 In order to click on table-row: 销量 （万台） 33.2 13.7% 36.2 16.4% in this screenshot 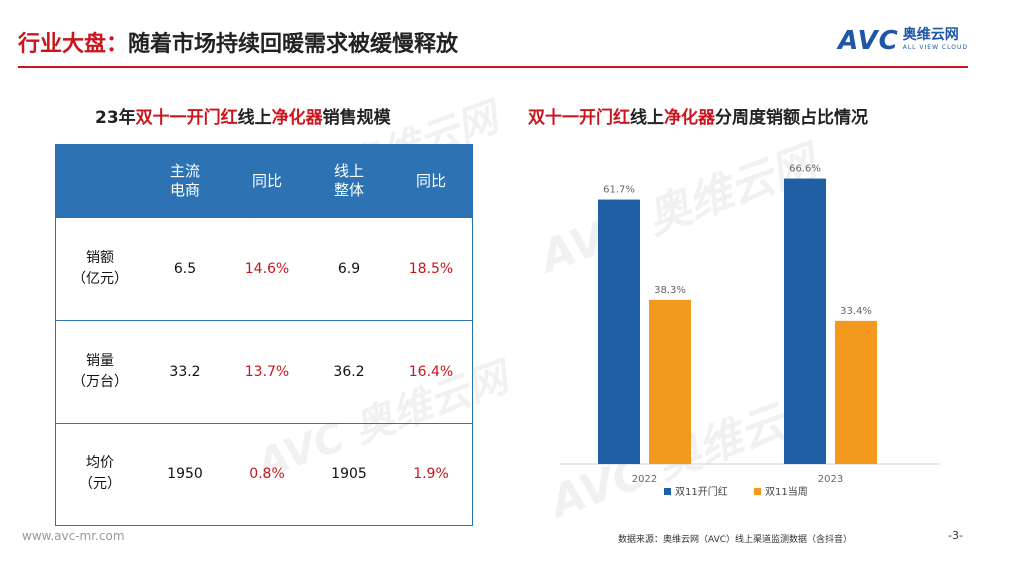, I will do `click(264, 371)`.